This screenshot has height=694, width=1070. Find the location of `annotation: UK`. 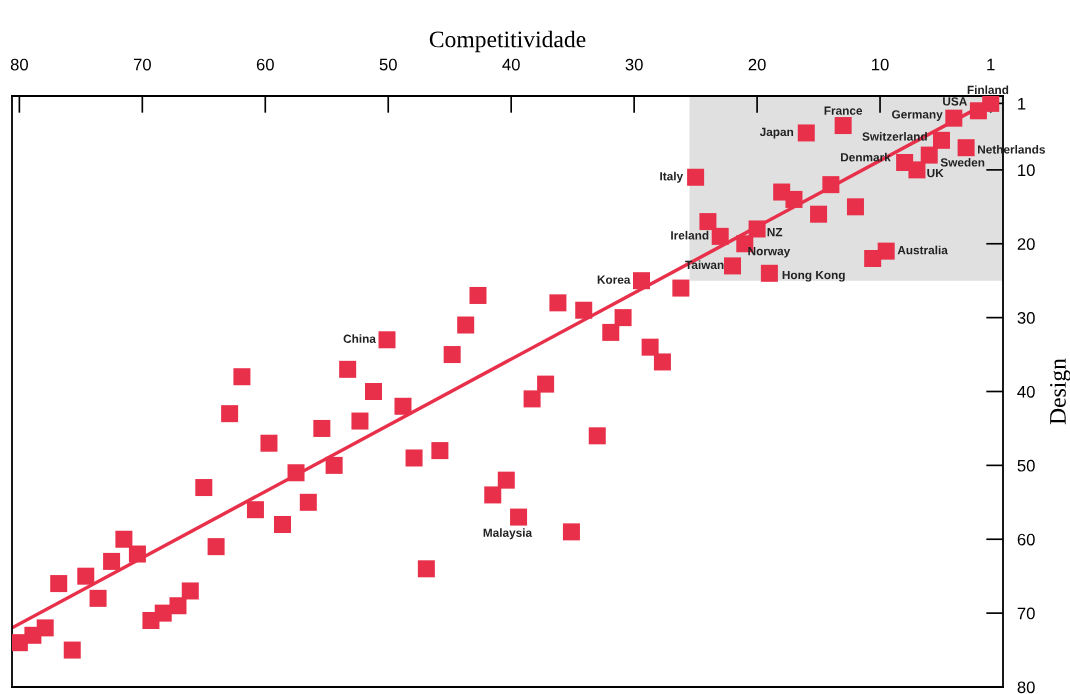

annotation: UK is located at coordinates (935, 173).